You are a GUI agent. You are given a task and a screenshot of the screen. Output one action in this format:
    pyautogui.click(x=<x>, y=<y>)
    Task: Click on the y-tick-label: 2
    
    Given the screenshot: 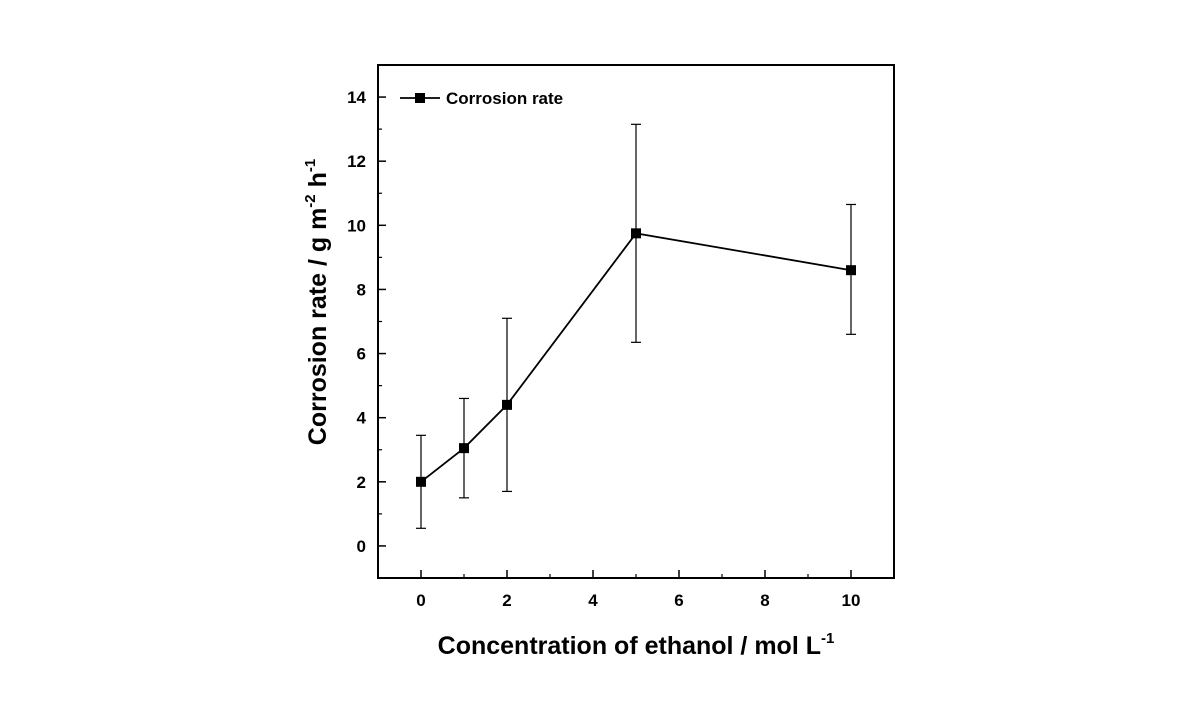 What is the action you would take?
    pyautogui.click(x=361, y=482)
    